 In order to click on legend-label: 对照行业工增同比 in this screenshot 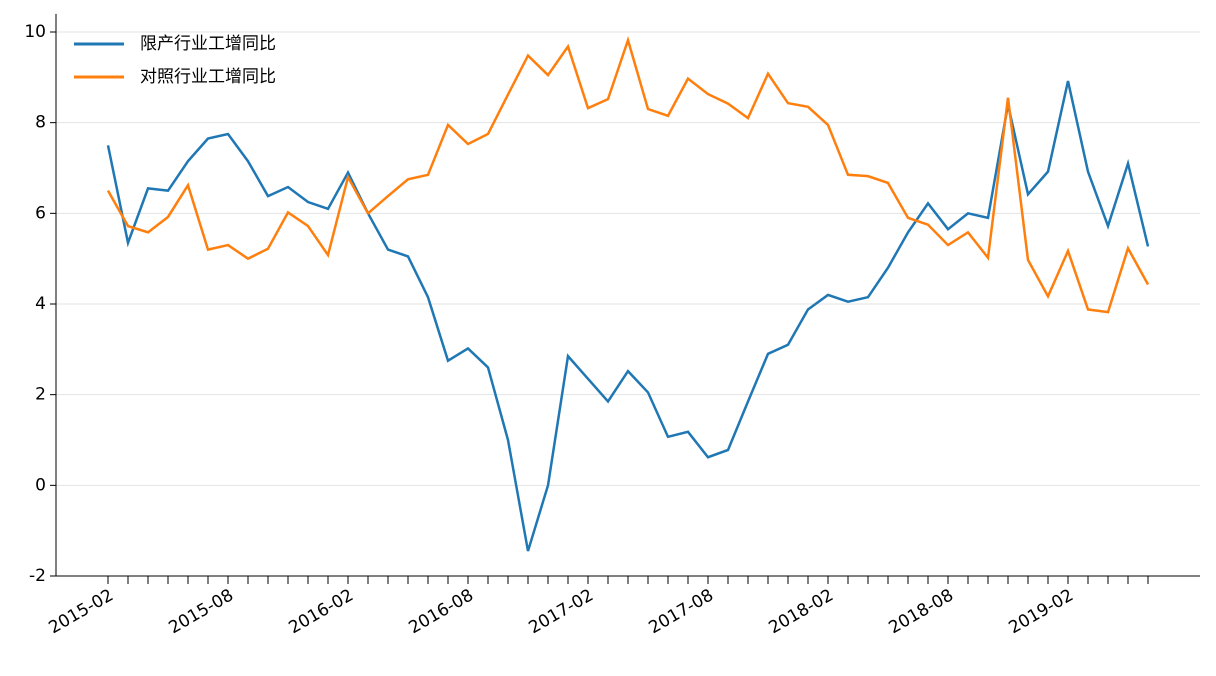, I will do `click(208, 77)`.